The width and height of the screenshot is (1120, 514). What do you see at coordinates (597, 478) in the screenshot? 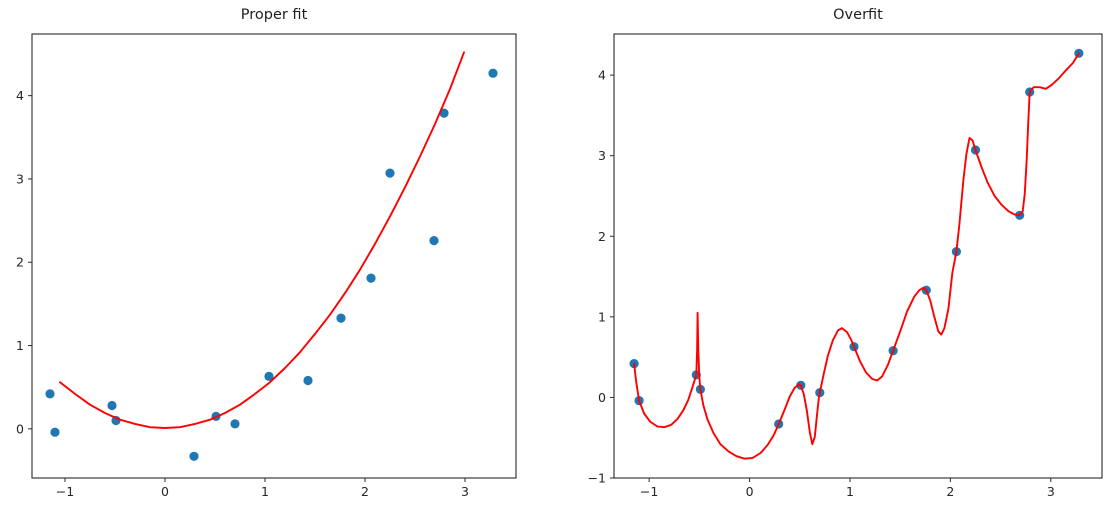
I see `y-tick-label: −1` at bounding box center [597, 478].